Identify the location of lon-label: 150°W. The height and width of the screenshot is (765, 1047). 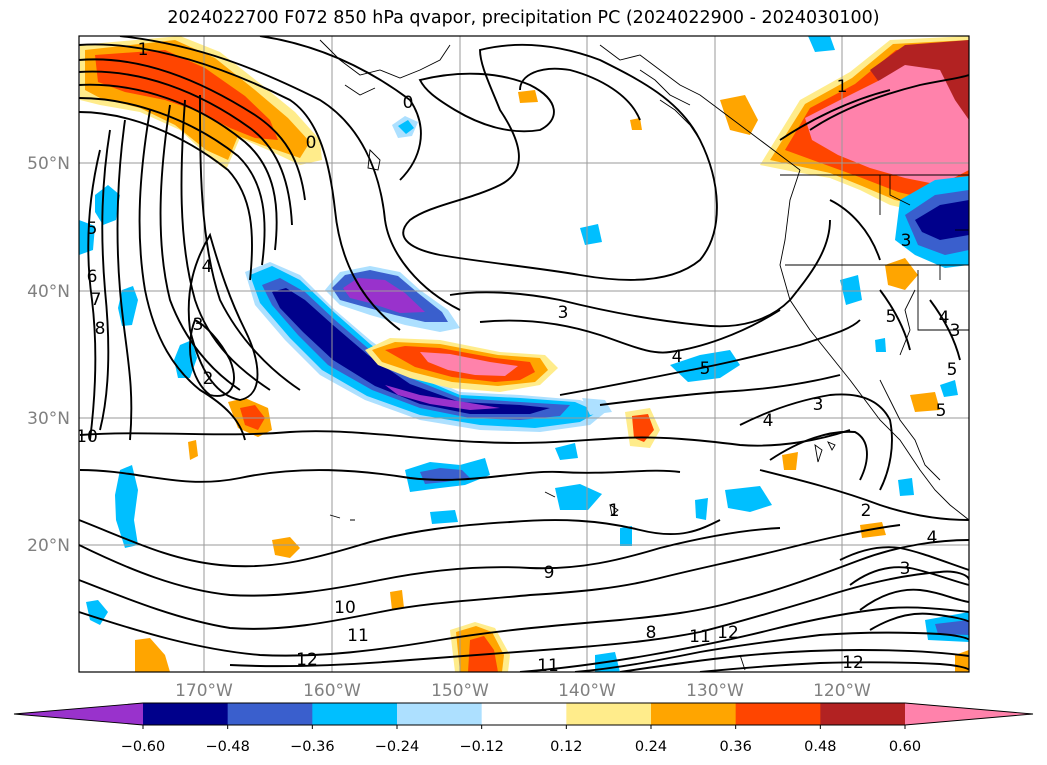
(460, 691).